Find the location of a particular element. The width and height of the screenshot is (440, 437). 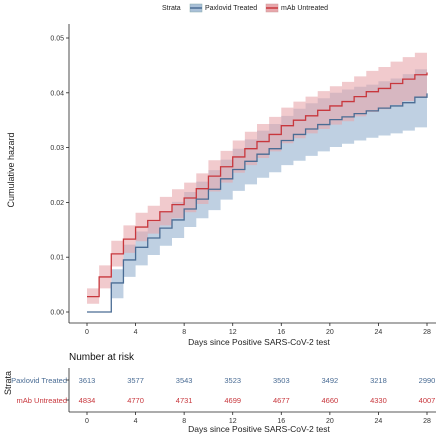

risk-cell: 4834 is located at coordinates (87, 400).